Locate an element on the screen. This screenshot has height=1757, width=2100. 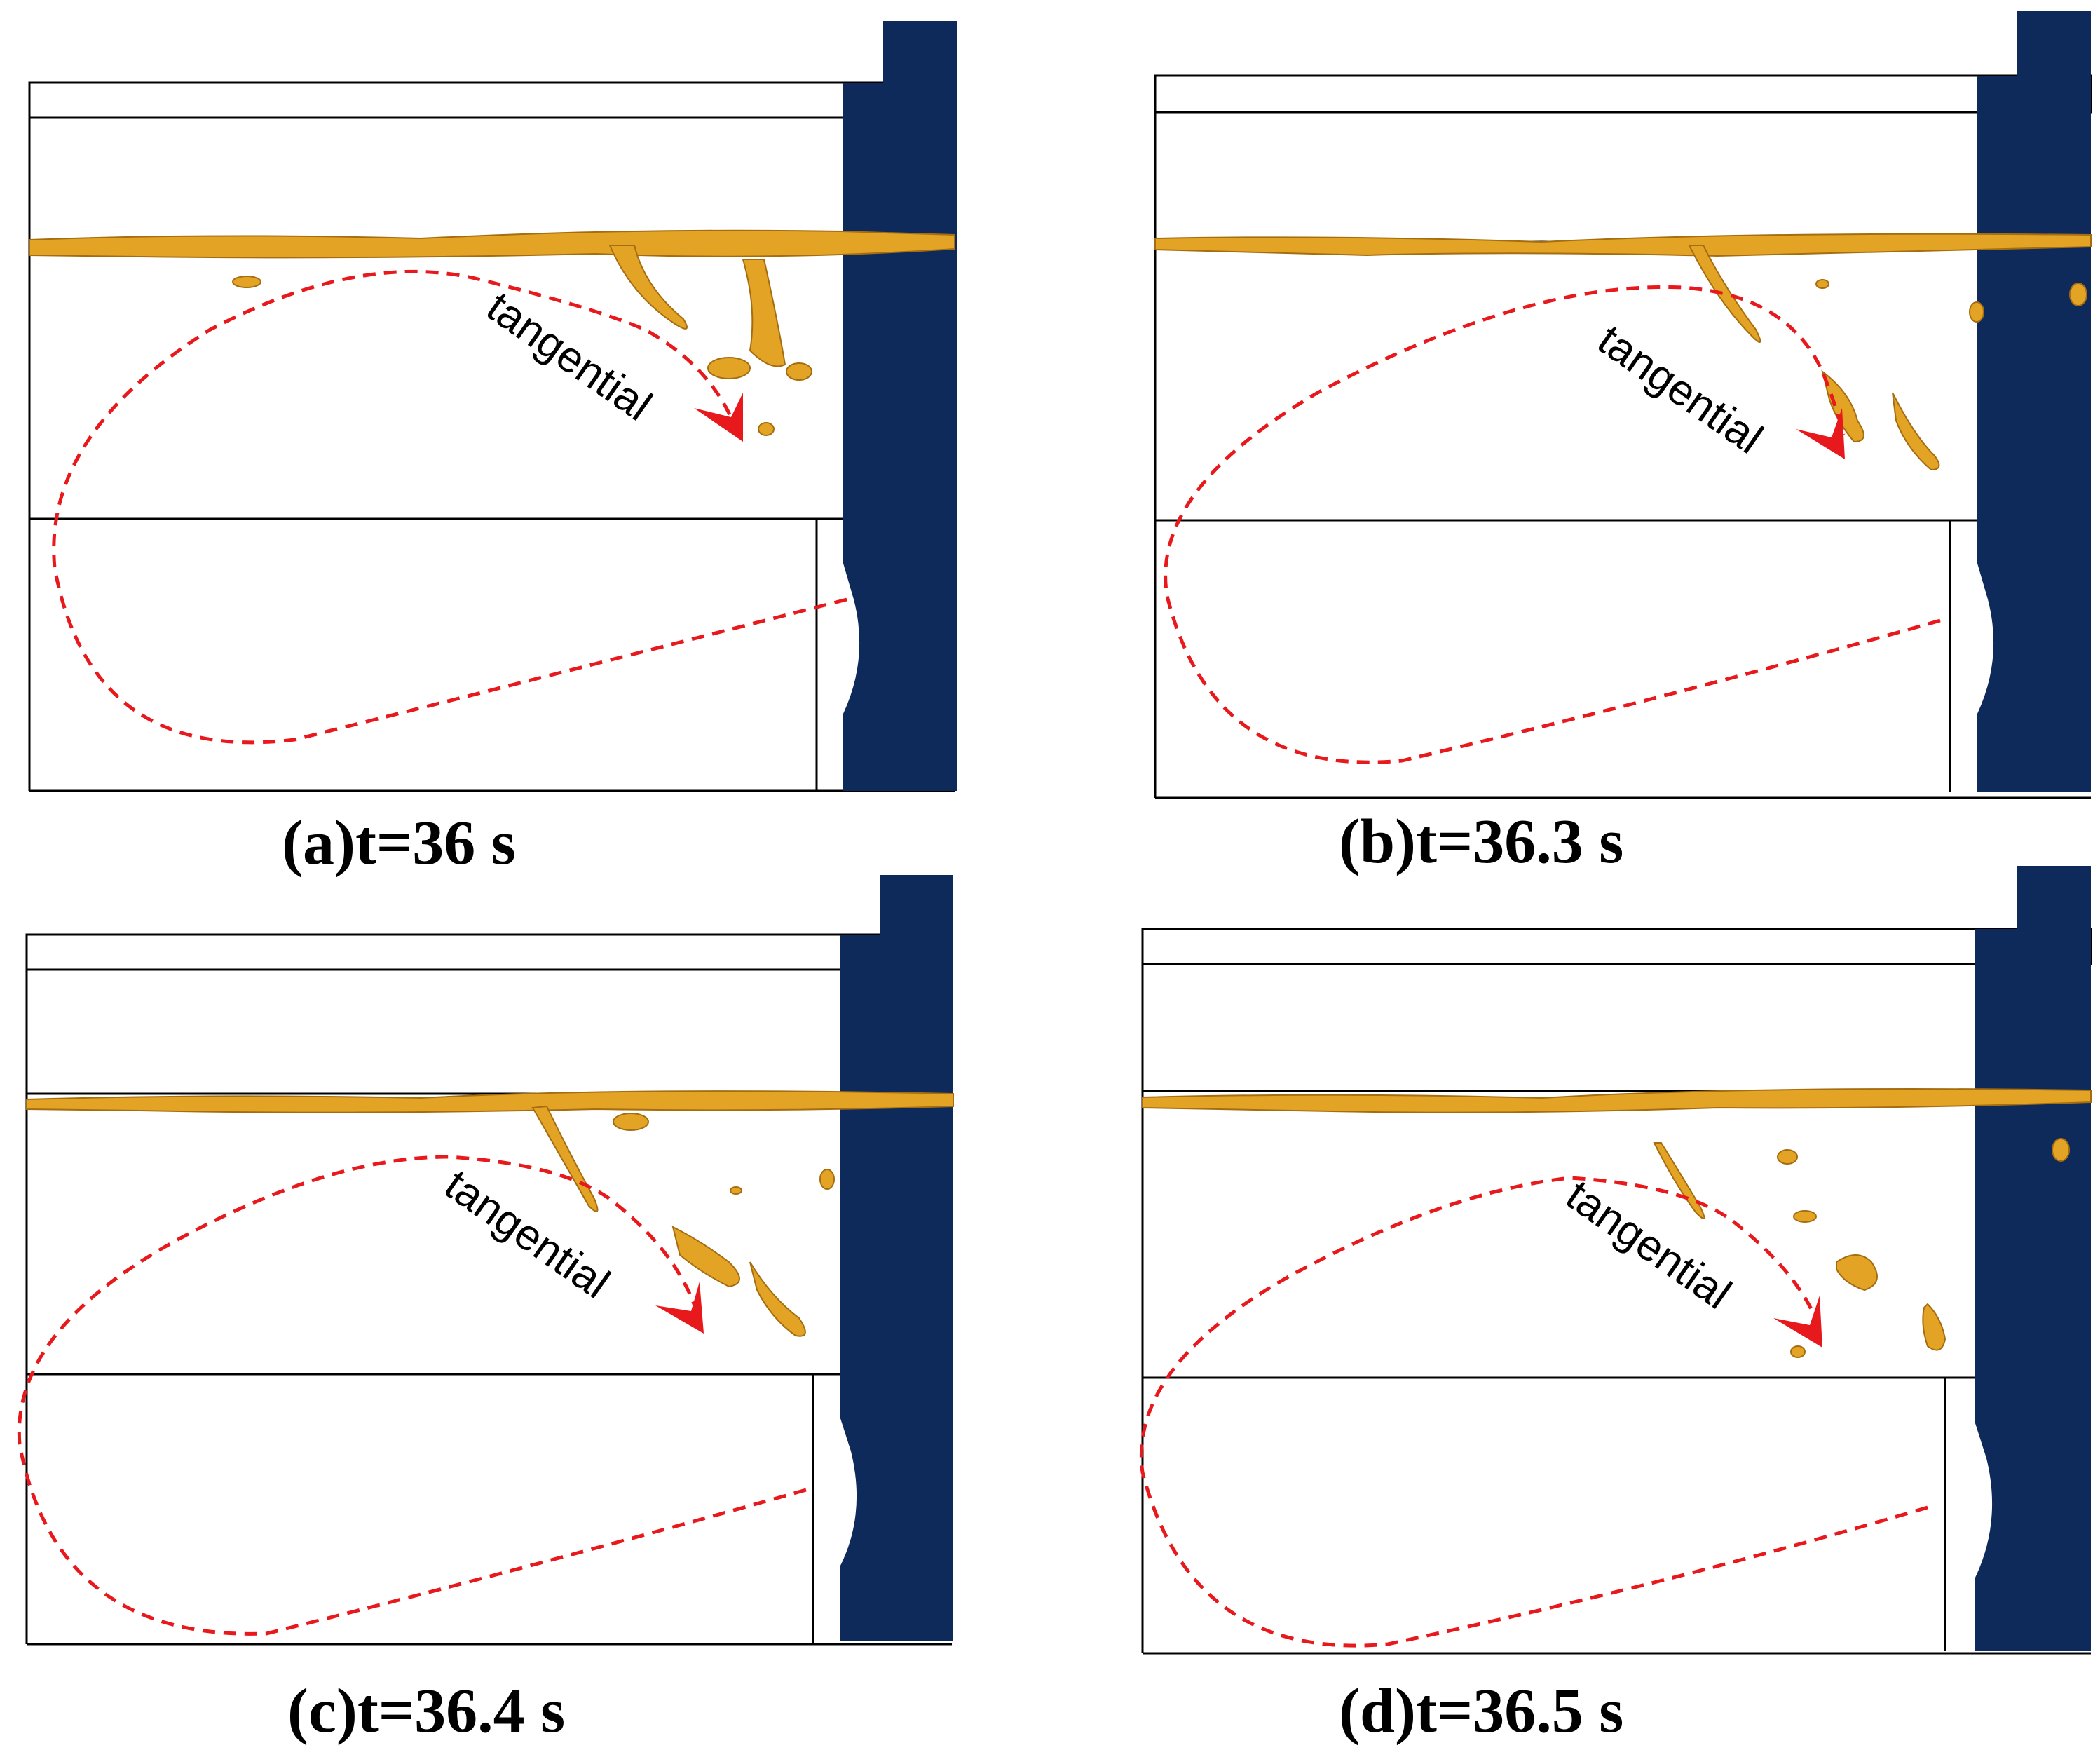
panel-a-flow-path is located at coordinates (450, 507).